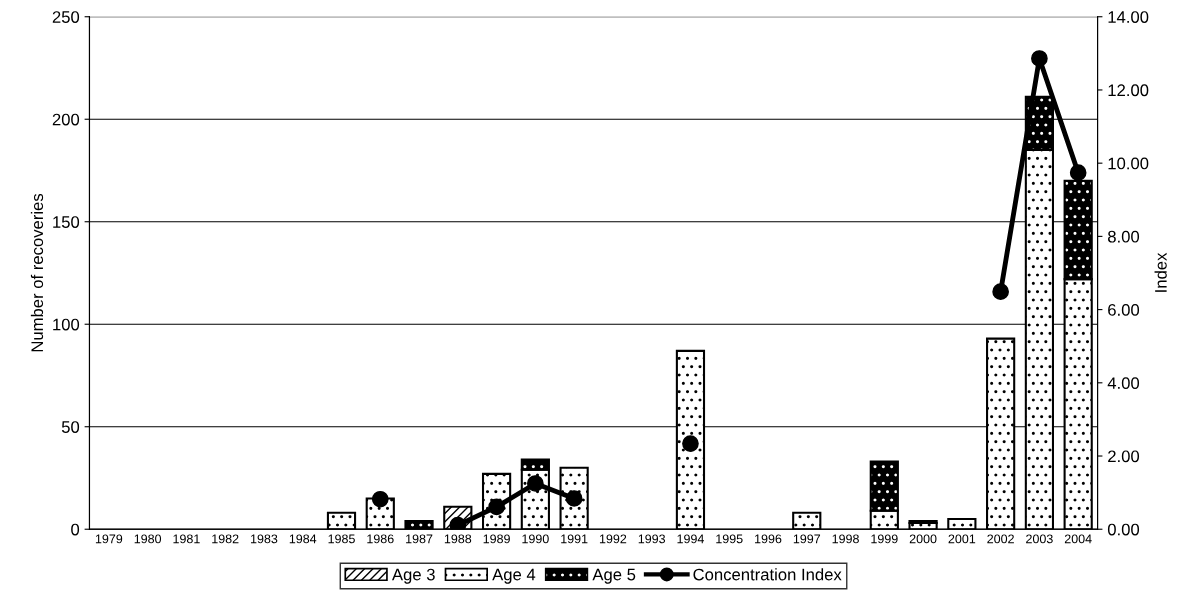 This screenshot has width=1193, height=598. What do you see at coordinates (66, 324) in the screenshot?
I see `y-tick-label: 100` at bounding box center [66, 324].